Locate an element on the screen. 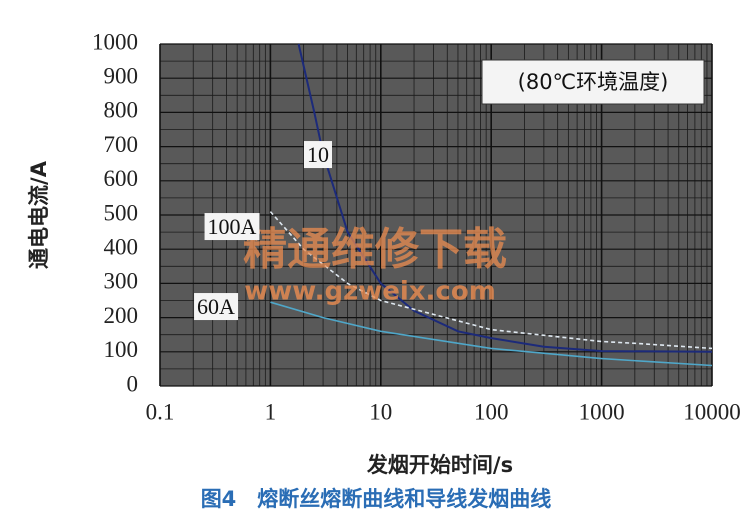 Image resolution: width=753 pixels, height=524 pixels. series-label: 60A is located at coordinates (216, 306).